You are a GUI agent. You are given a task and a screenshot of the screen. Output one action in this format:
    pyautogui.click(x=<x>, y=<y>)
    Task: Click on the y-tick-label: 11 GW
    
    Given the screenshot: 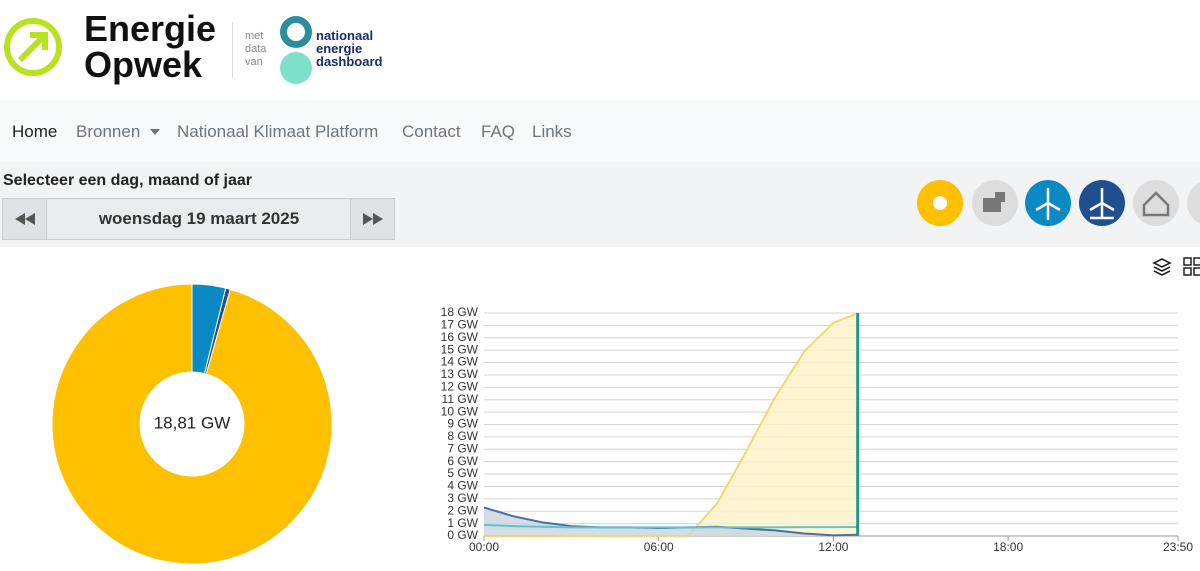 What is the action you would take?
    pyautogui.click(x=460, y=399)
    